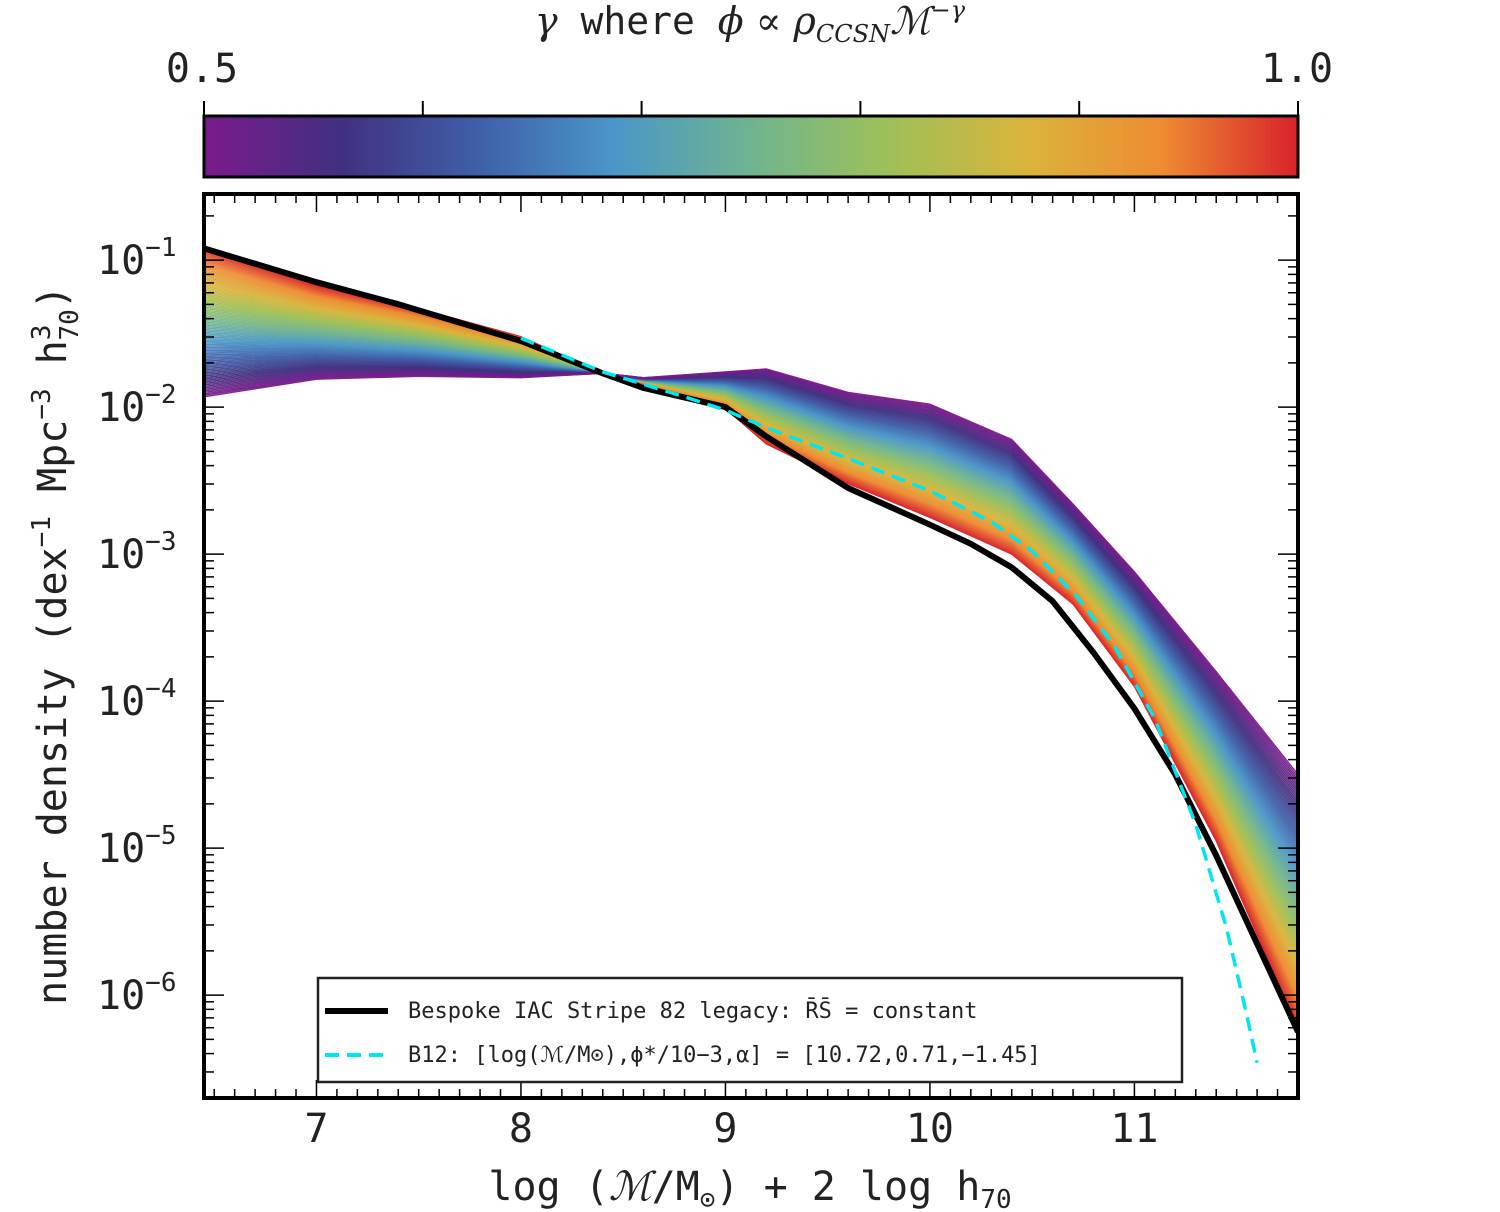 The image size is (1500, 1212). What do you see at coordinates (56, 645) in the screenshot?
I see `y-axis-title: number density (dex−1 Mpc−3 h370)` at bounding box center [56, 645].